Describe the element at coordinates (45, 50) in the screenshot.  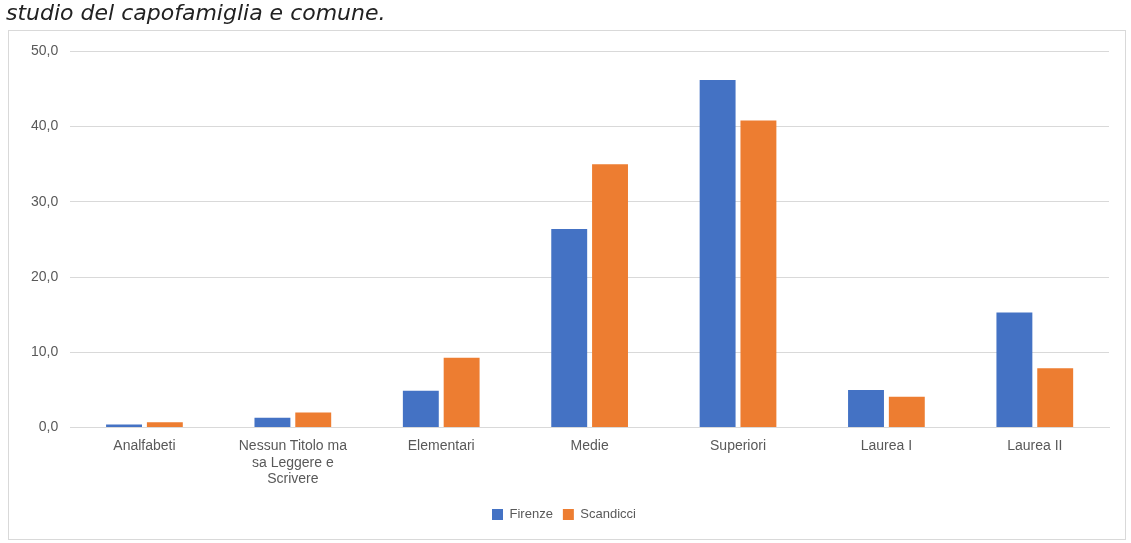
I see `y-tick-label: 50,0` at that location.